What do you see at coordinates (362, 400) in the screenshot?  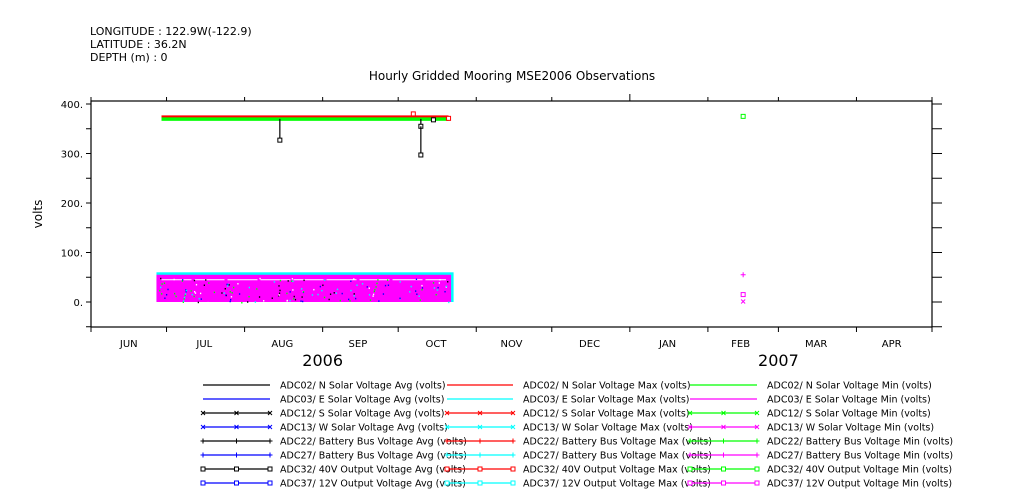 I see `legend-label: ADC03/ E Solar Voltage Avg (volts)` at bounding box center [362, 400].